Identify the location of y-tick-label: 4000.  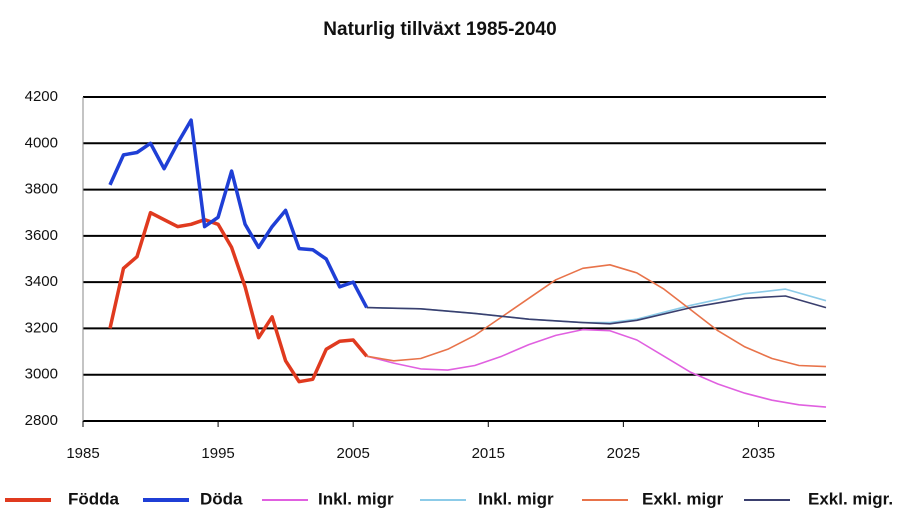
(41, 142).